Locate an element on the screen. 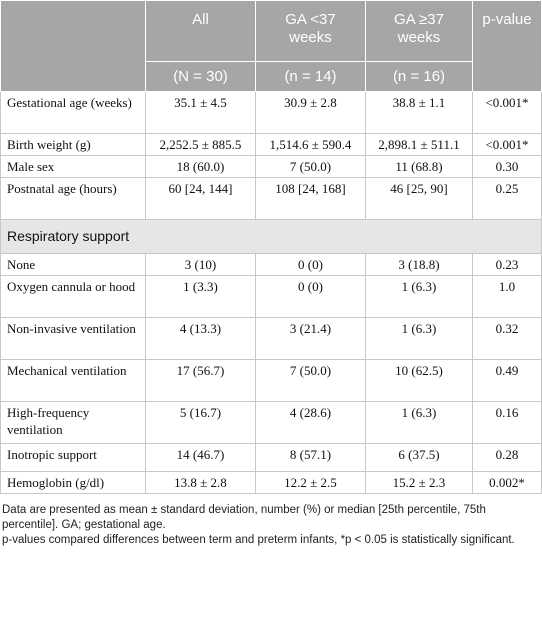 Image resolution: width=542 pixels, height=620 pixels. column-header: GA ≥37 weeks is located at coordinates (419, 31).